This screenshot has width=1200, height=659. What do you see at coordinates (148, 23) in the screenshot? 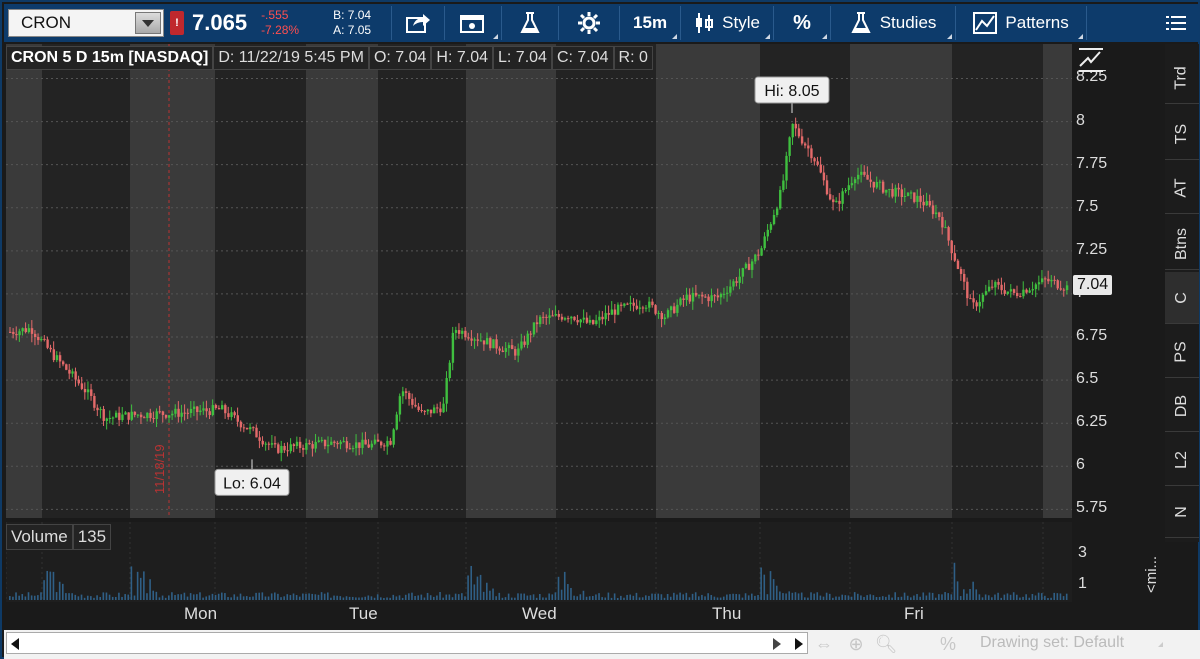
I see `symbol-dropdown-button` at bounding box center [148, 23].